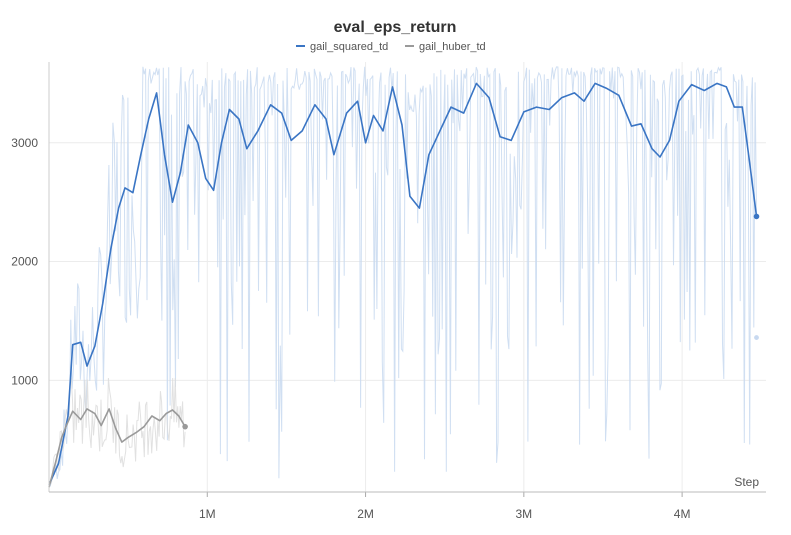  Describe the element at coordinates (746, 482) in the screenshot. I see `x-axis-title: Step` at that location.